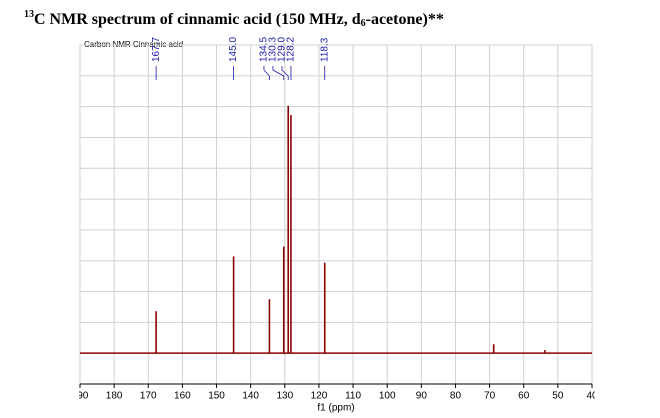 The height and width of the screenshot is (418, 660). What do you see at coordinates (114, 396) in the screenshot?
I see `x-tick-label: 180` at bounding box center [114, 396].